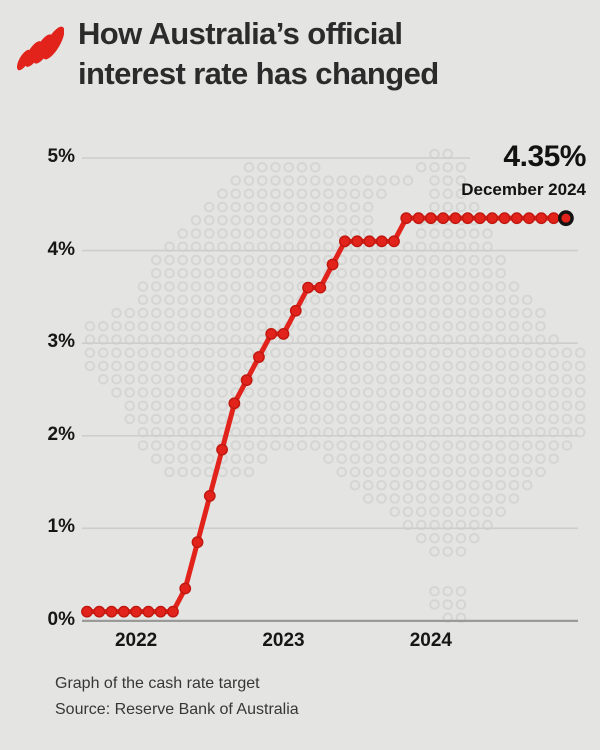 The image size is (600, 750). What do you see at coordinates (258, 73) in the screenshot?
I see `page-title-line2: interest rate has changed` at bounding box center [258, 73].